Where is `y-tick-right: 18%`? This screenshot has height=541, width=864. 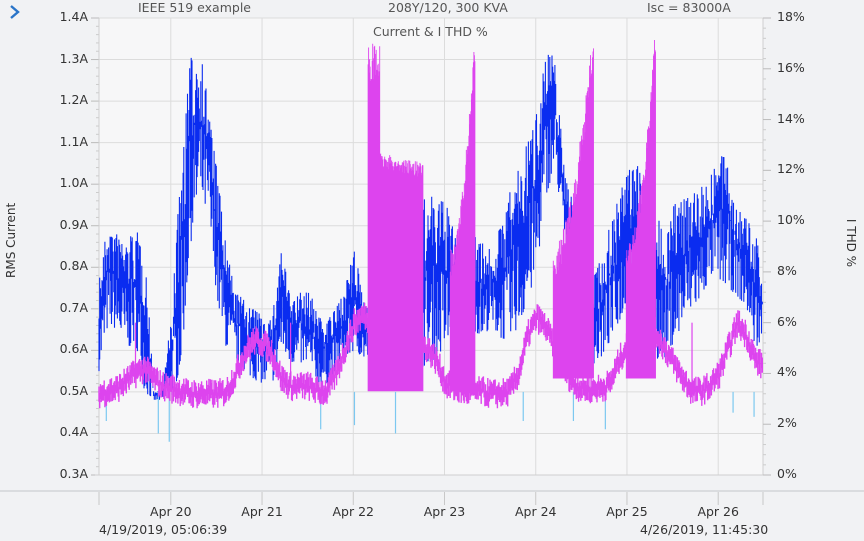
y-tick-right: 18% is located at coordinates (791, 16).